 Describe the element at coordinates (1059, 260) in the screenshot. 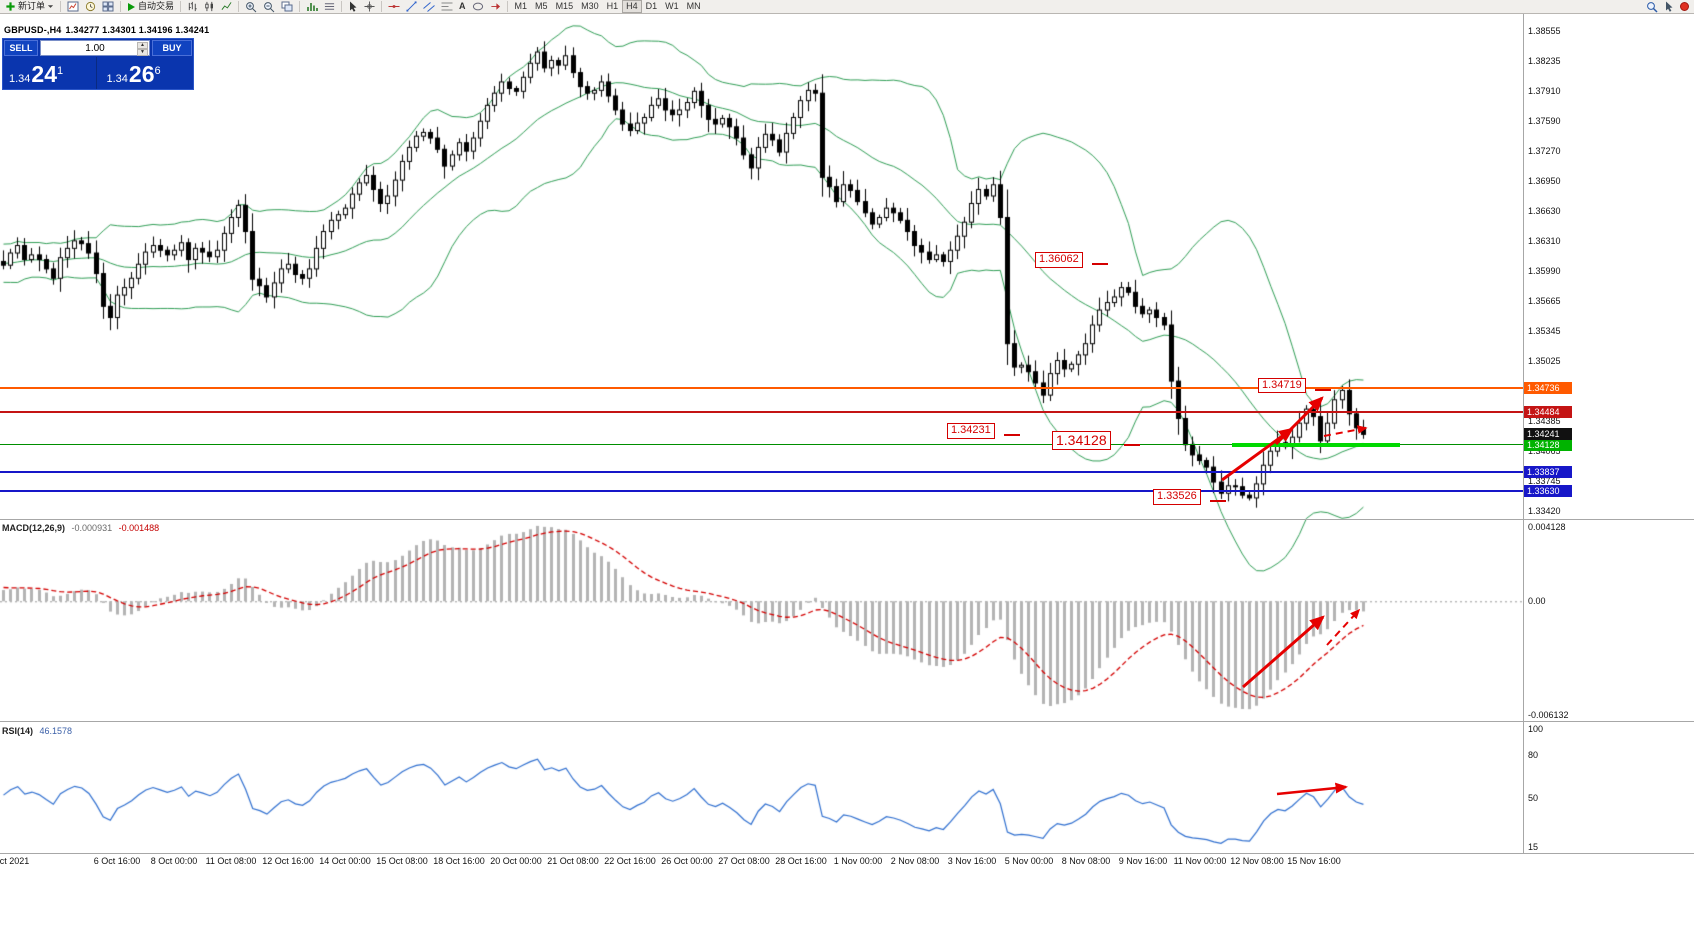

I see `price-annotation-label: 1.36062` at that location.